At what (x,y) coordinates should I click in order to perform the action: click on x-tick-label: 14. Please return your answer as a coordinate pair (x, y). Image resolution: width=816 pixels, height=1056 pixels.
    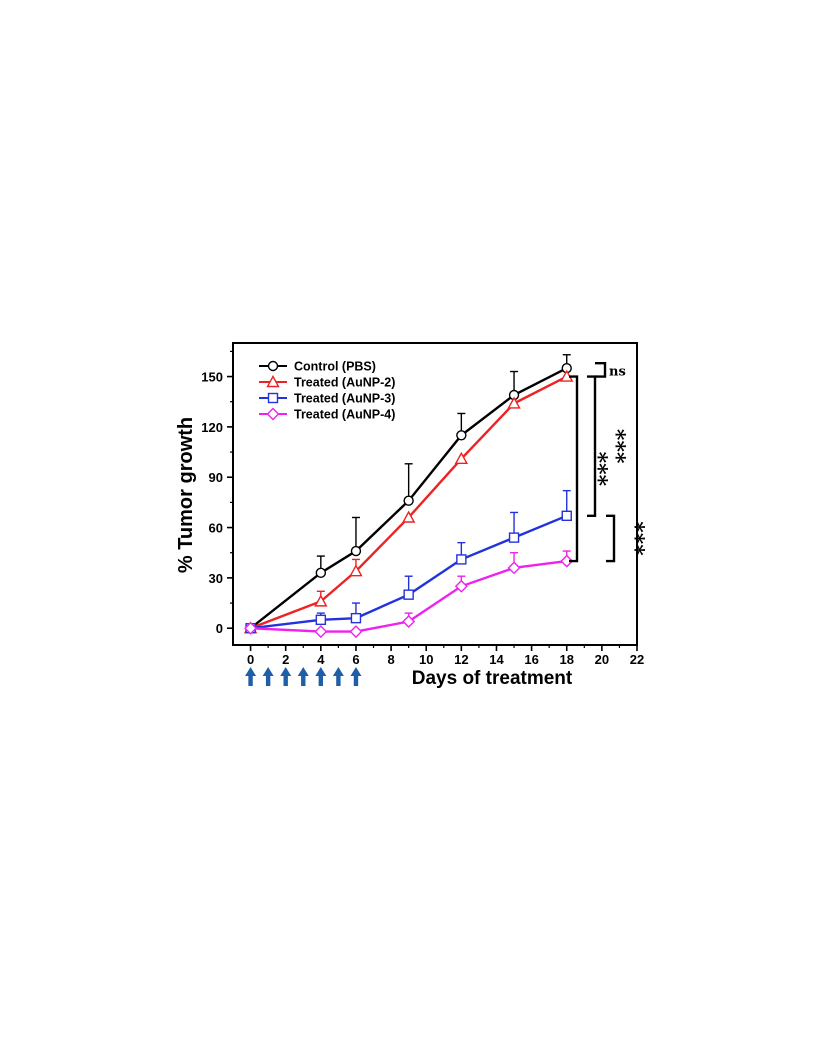
    Looking at the image, I should click on (496, 659).